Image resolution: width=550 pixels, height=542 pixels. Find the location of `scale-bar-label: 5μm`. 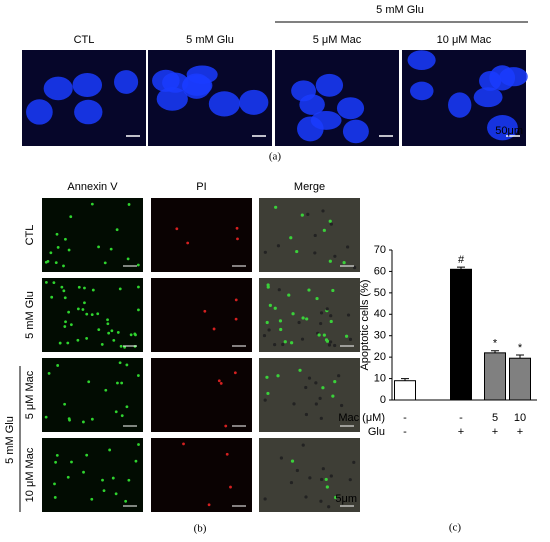

scale-bar-label: 5μm is located at coordinates (346, 499).